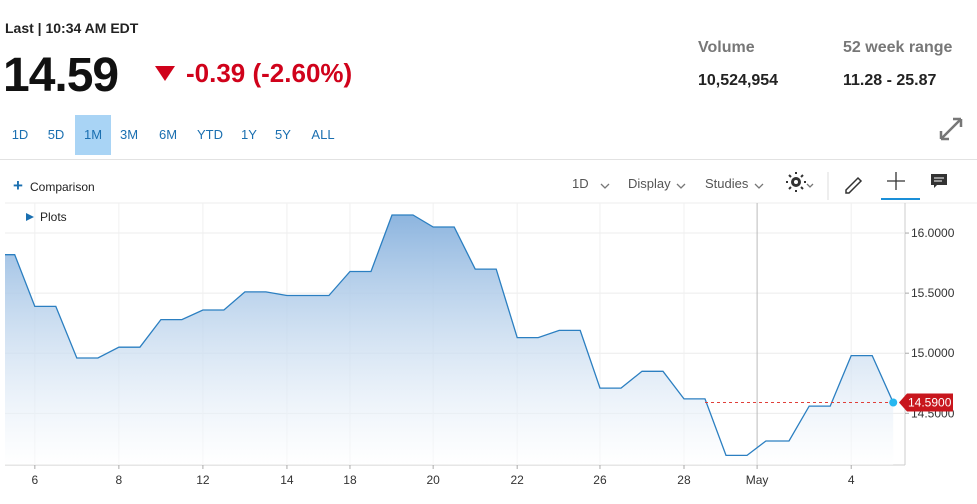 The image size is (977, 504). What do you see at coordinates (951, 129) in the screenshot?
I see `expand-icon` at bounding box center [951, 129].